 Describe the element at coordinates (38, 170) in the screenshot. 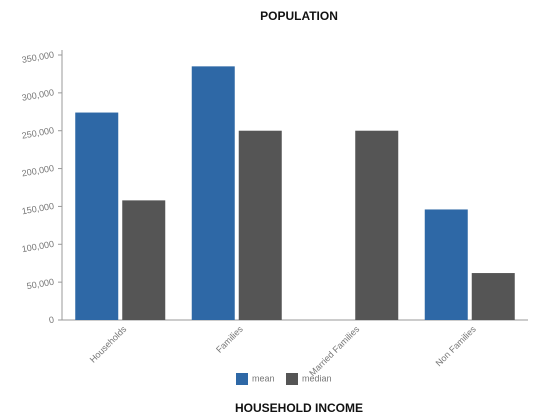

I see `y-tick-label: 200,000` at that location.